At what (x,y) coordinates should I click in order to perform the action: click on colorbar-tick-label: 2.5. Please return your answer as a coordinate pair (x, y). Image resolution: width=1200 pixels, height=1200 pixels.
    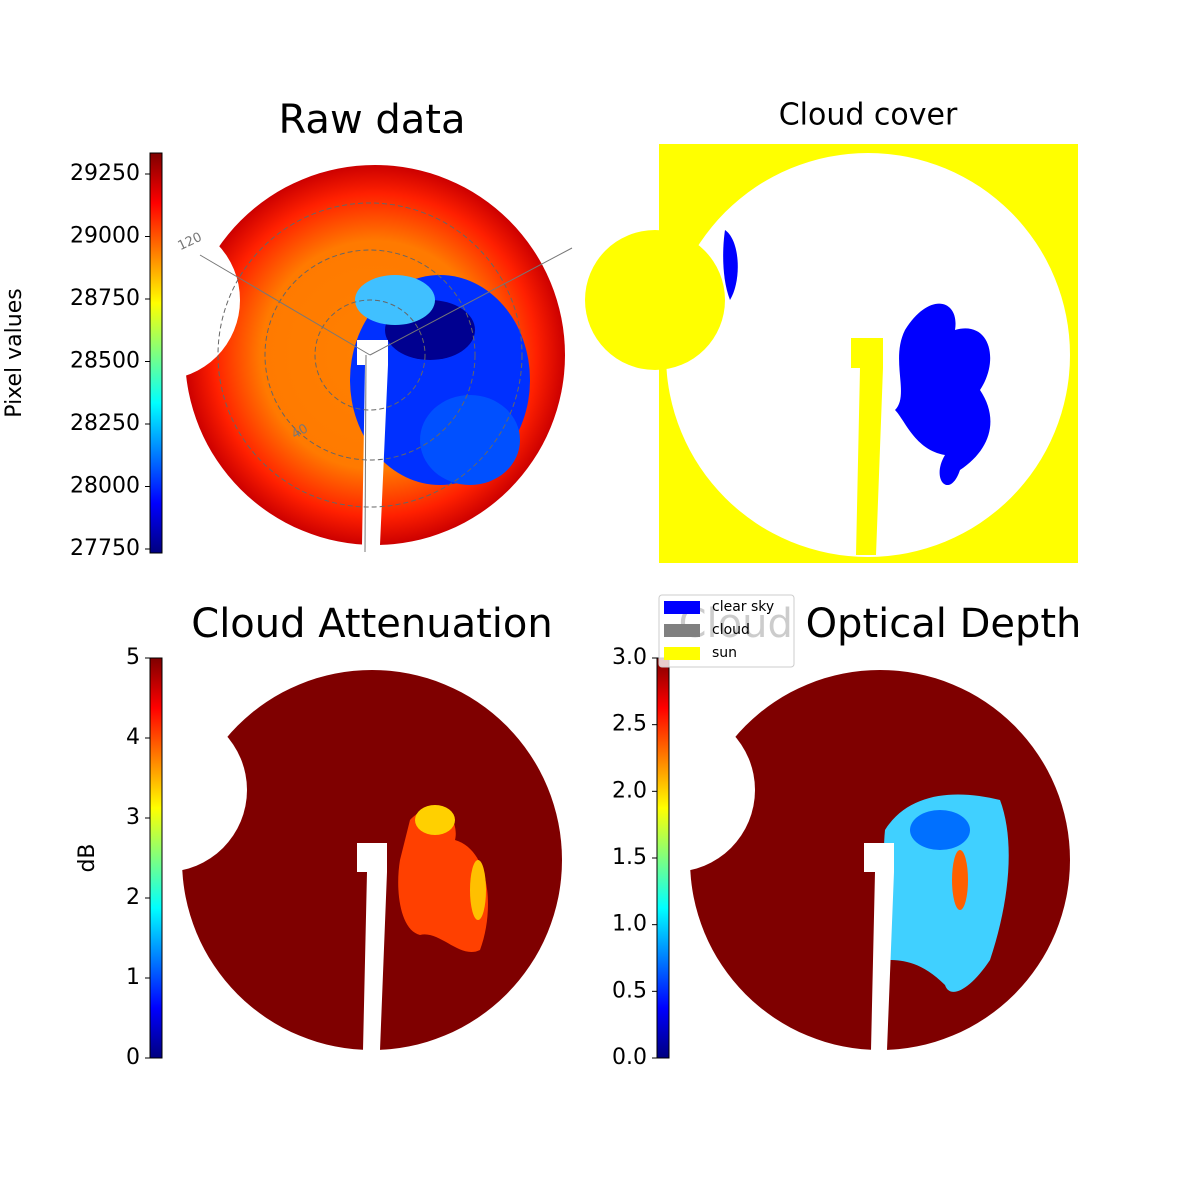
    Looking at the image, I should click on (629, 724).